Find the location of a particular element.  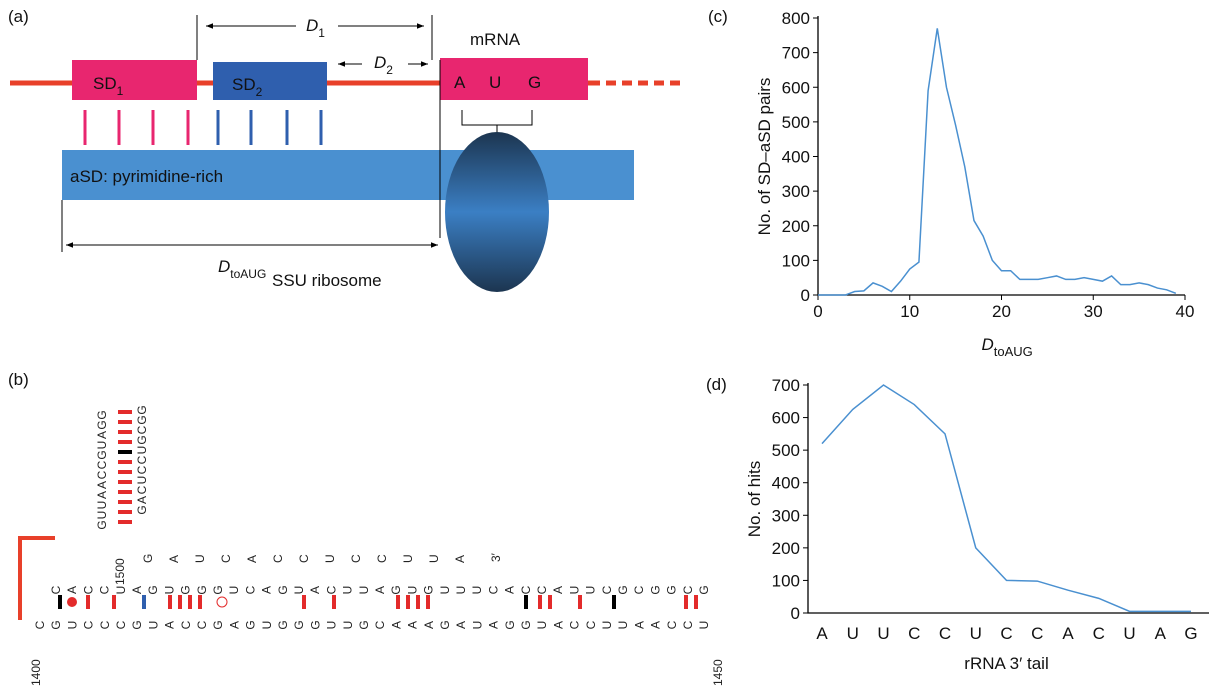

dtoaug-label: DtoAUG is located at coordinates (242, 269).